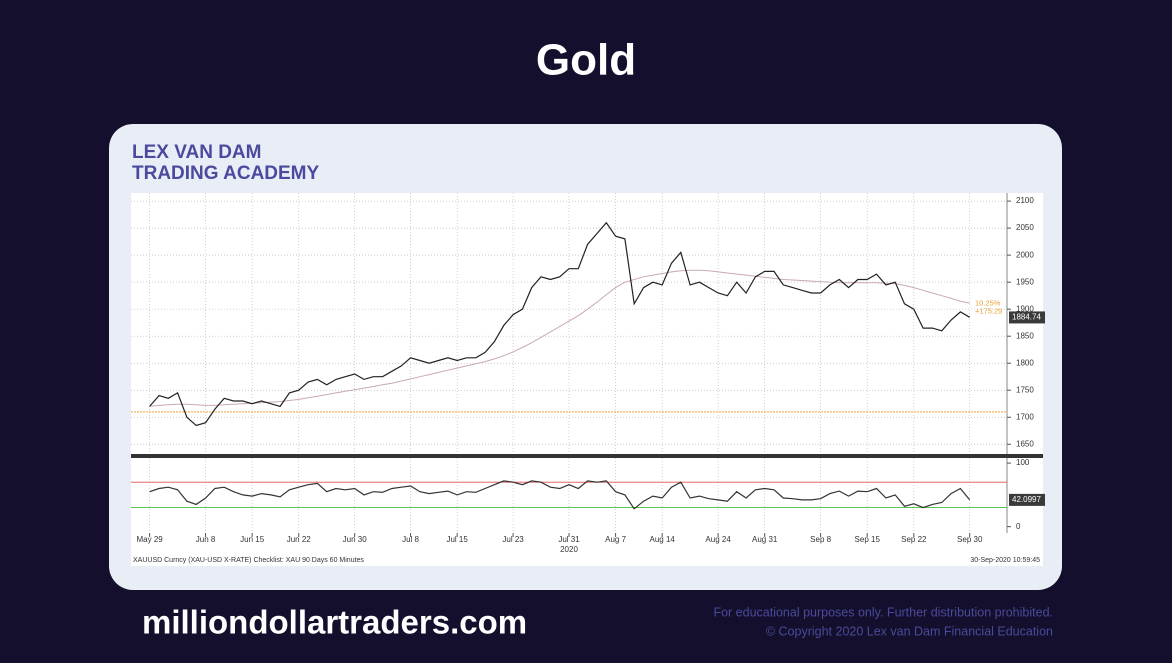 This screenshot has height=663, width=1172. I want to click on y-tick-label: 2000, so click(1025, 254).